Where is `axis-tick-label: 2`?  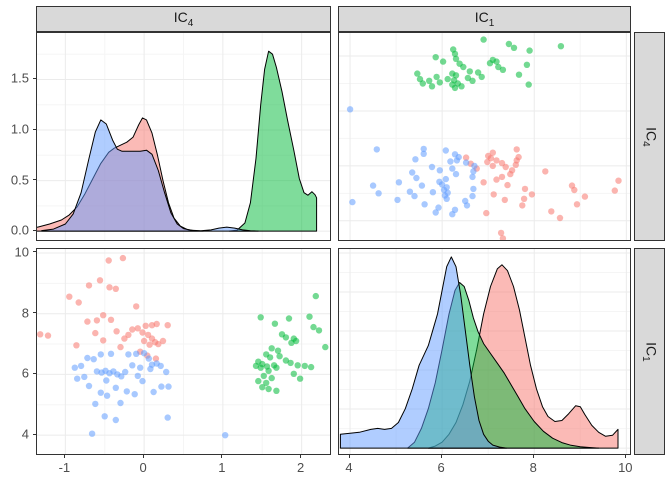 axis-tick-label: 2 is located at coordinates (301, 467).